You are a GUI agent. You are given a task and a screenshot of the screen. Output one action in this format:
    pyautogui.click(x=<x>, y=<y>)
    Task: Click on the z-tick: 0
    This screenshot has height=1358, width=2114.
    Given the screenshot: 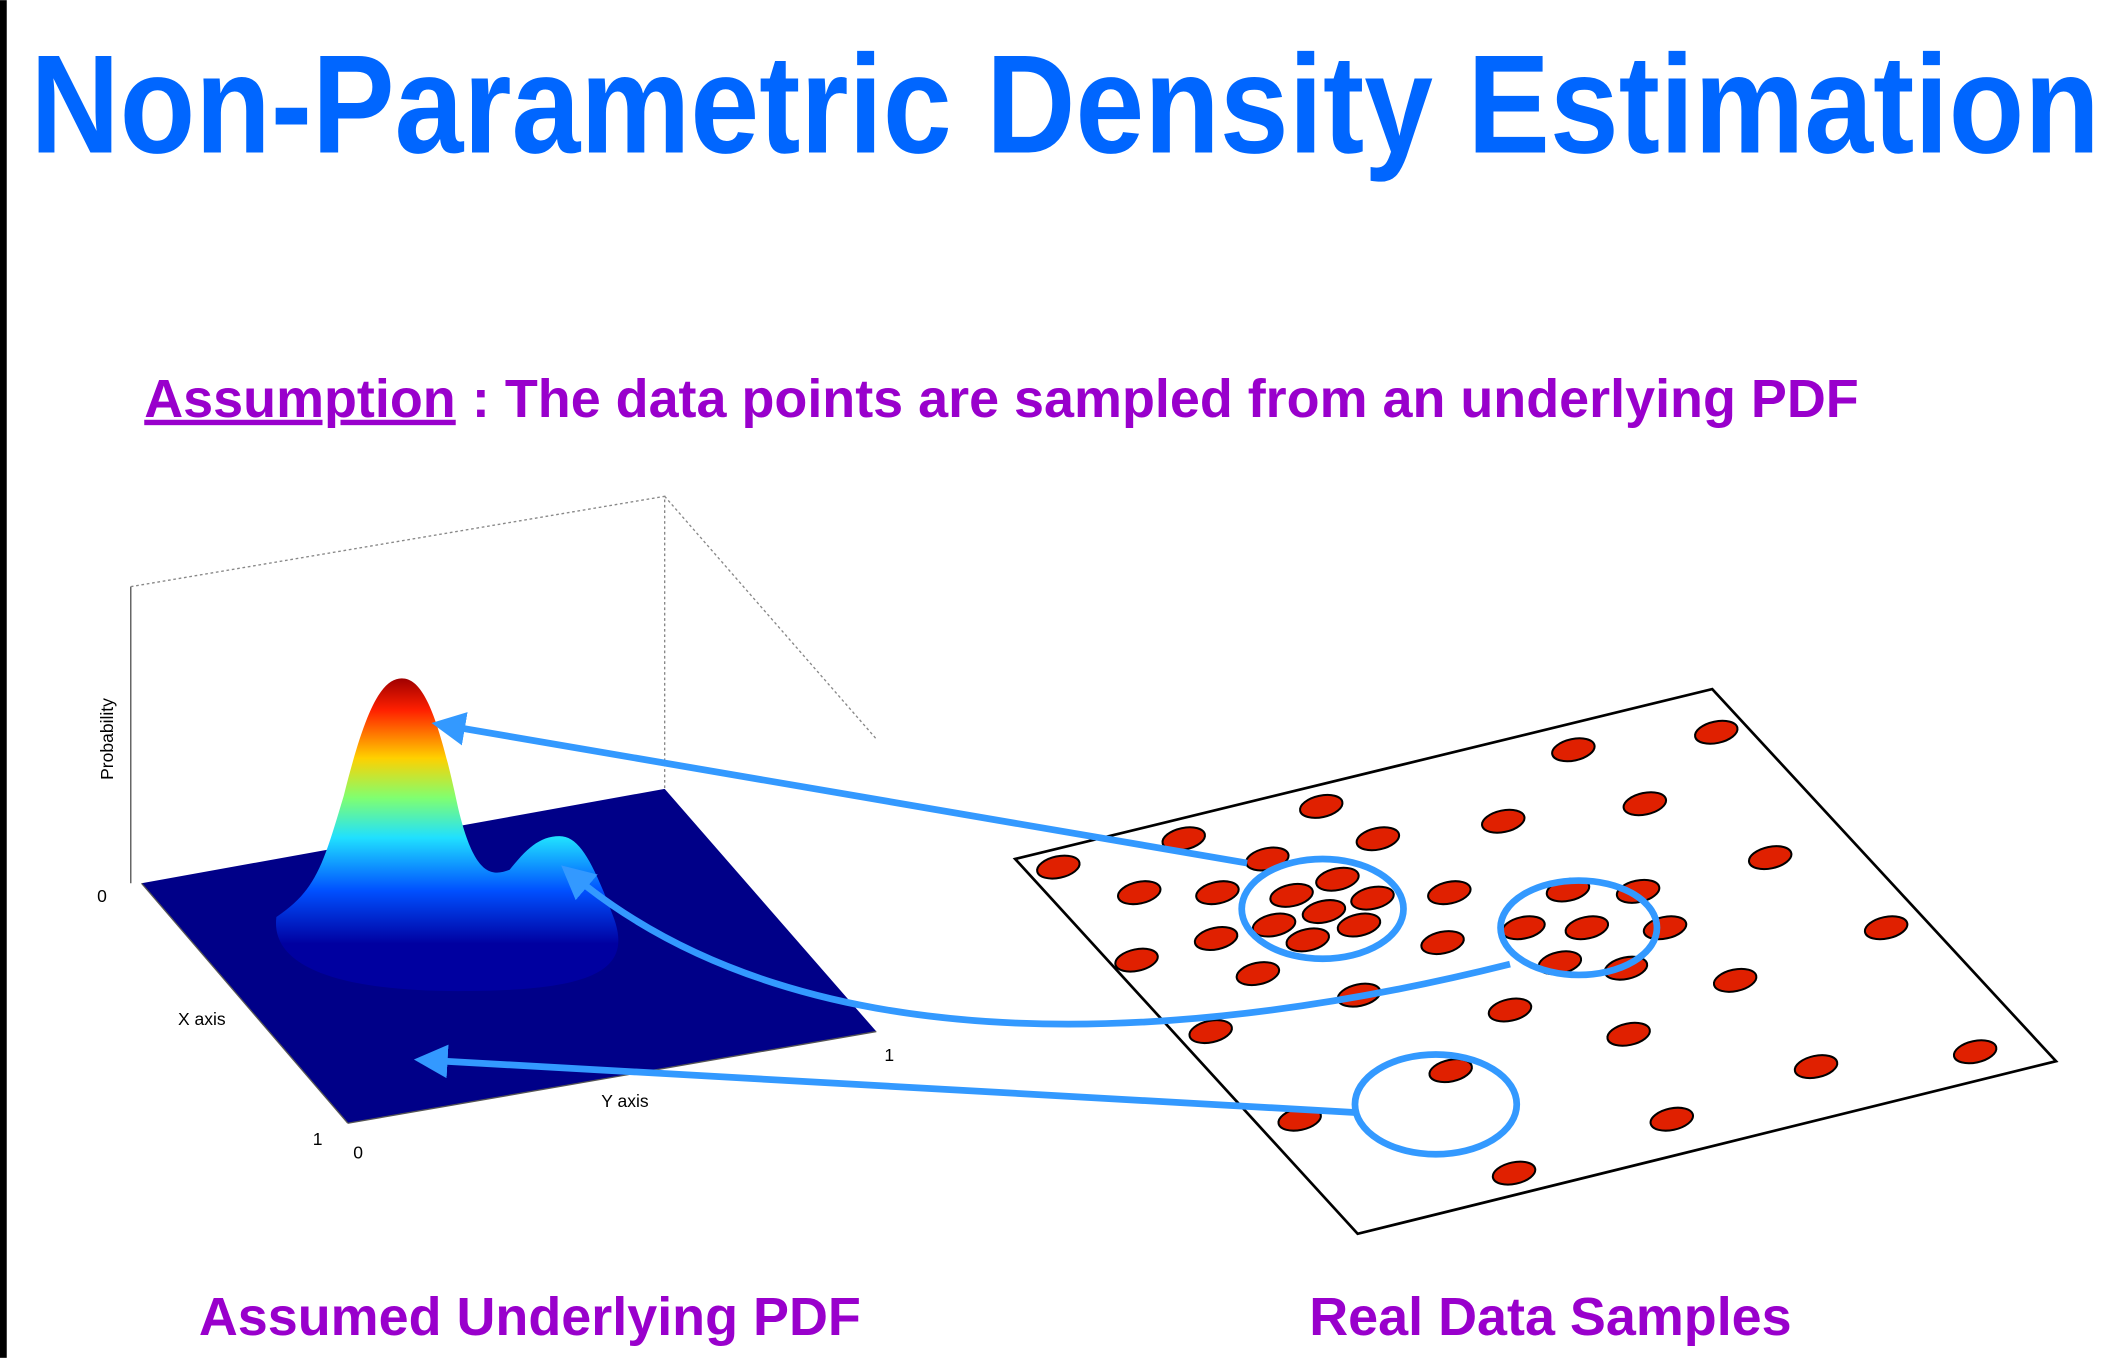 What is the action you would take?
    pyautogui.click(x=102, y=896)
    